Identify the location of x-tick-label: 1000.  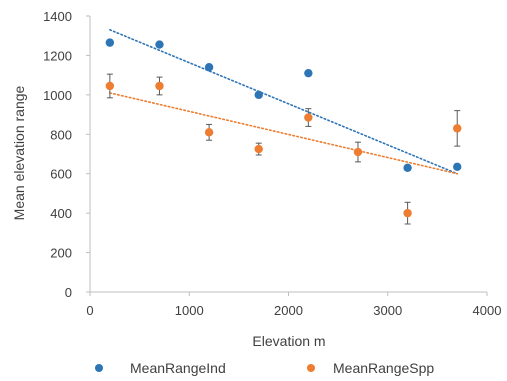
(189, 310).